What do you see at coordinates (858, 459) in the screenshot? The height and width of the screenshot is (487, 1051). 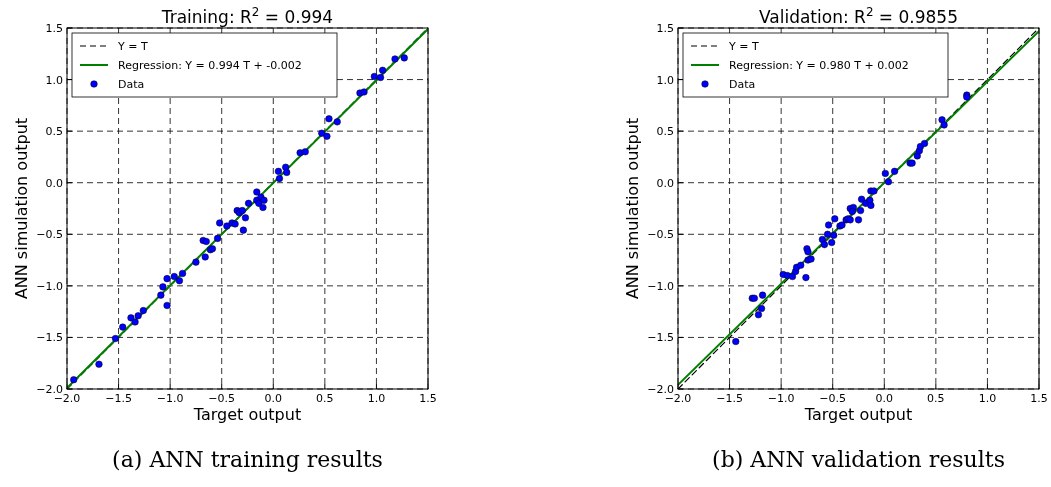 I see `text: (b) ANN validation results` at bounding box center [858, 459].